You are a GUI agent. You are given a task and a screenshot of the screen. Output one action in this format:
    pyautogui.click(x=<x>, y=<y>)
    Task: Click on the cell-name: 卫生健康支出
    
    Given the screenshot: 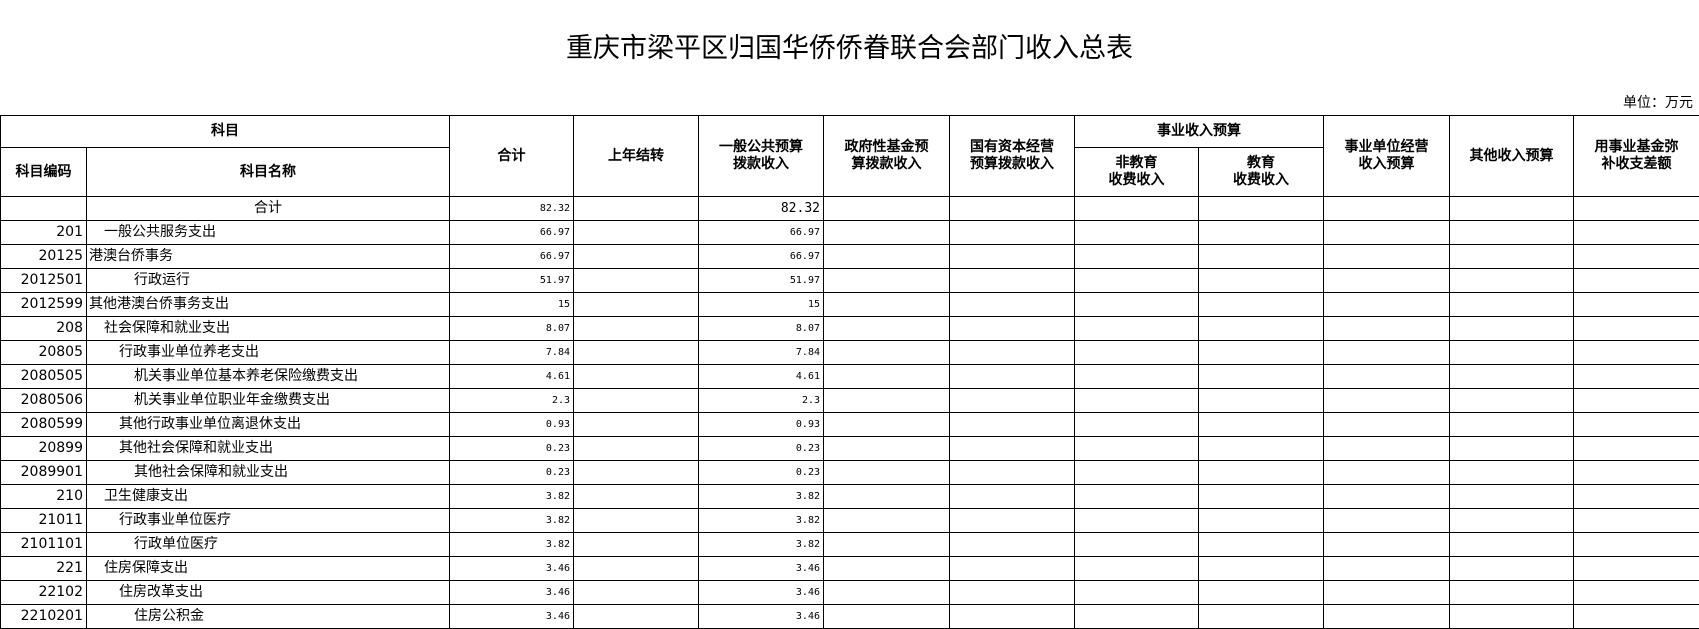 What is the action you would take?
    pyautogui.click(x=268, y=496)
    